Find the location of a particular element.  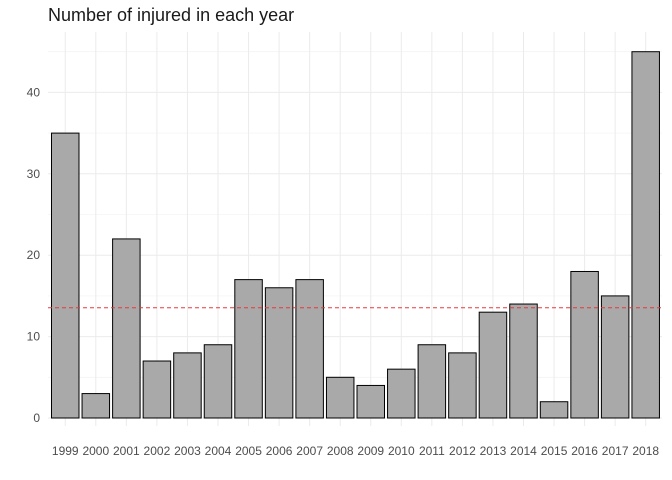

bar-2008 is located at coordinates (340, 397).